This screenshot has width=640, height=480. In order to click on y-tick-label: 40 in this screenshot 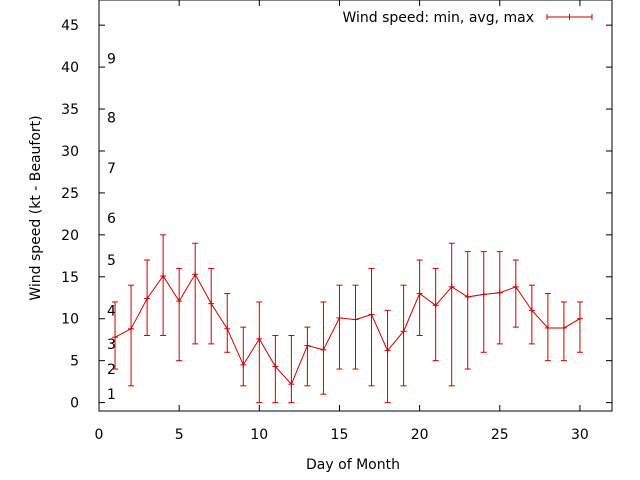, I will do `click(70, 68)`.